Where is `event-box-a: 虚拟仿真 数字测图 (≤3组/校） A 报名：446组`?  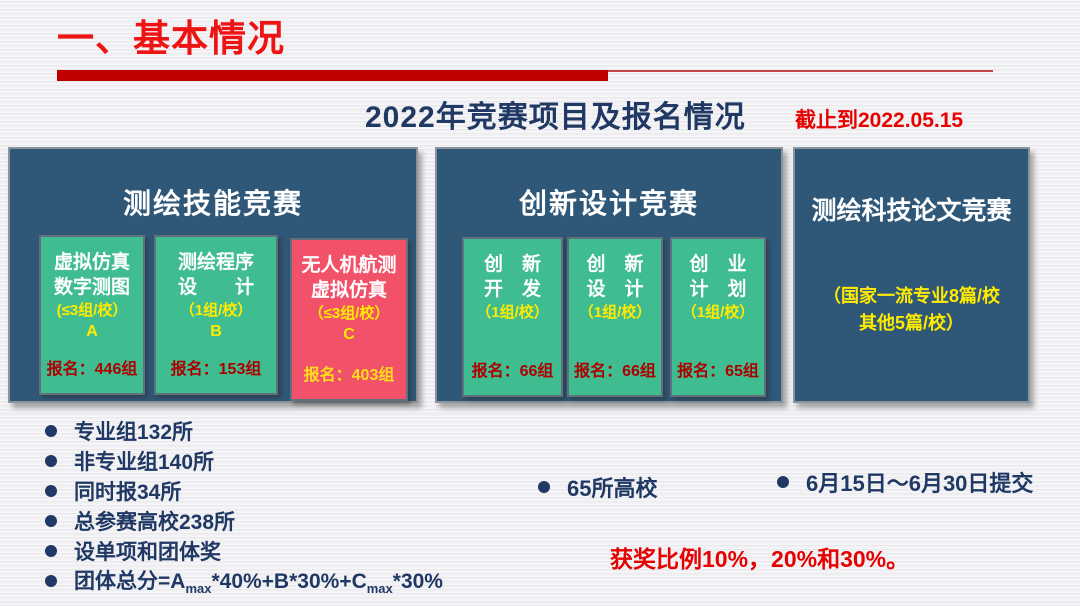 event-box-a: 虚拟仿真 数字测图 (≤3组/校） A 报名：446组 is located at coordinates (92, 315).